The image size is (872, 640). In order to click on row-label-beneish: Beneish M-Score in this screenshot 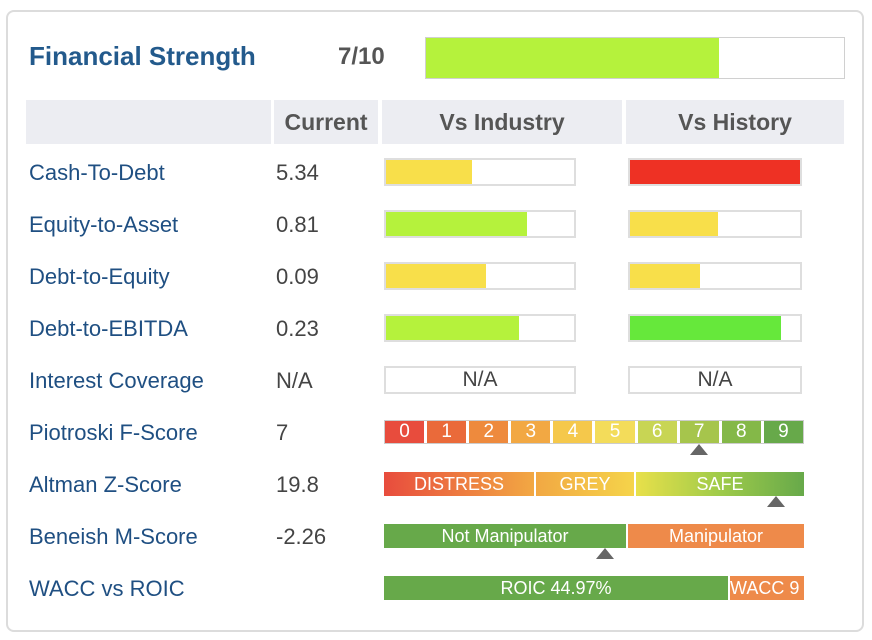, I will do `click(113, 536)`.